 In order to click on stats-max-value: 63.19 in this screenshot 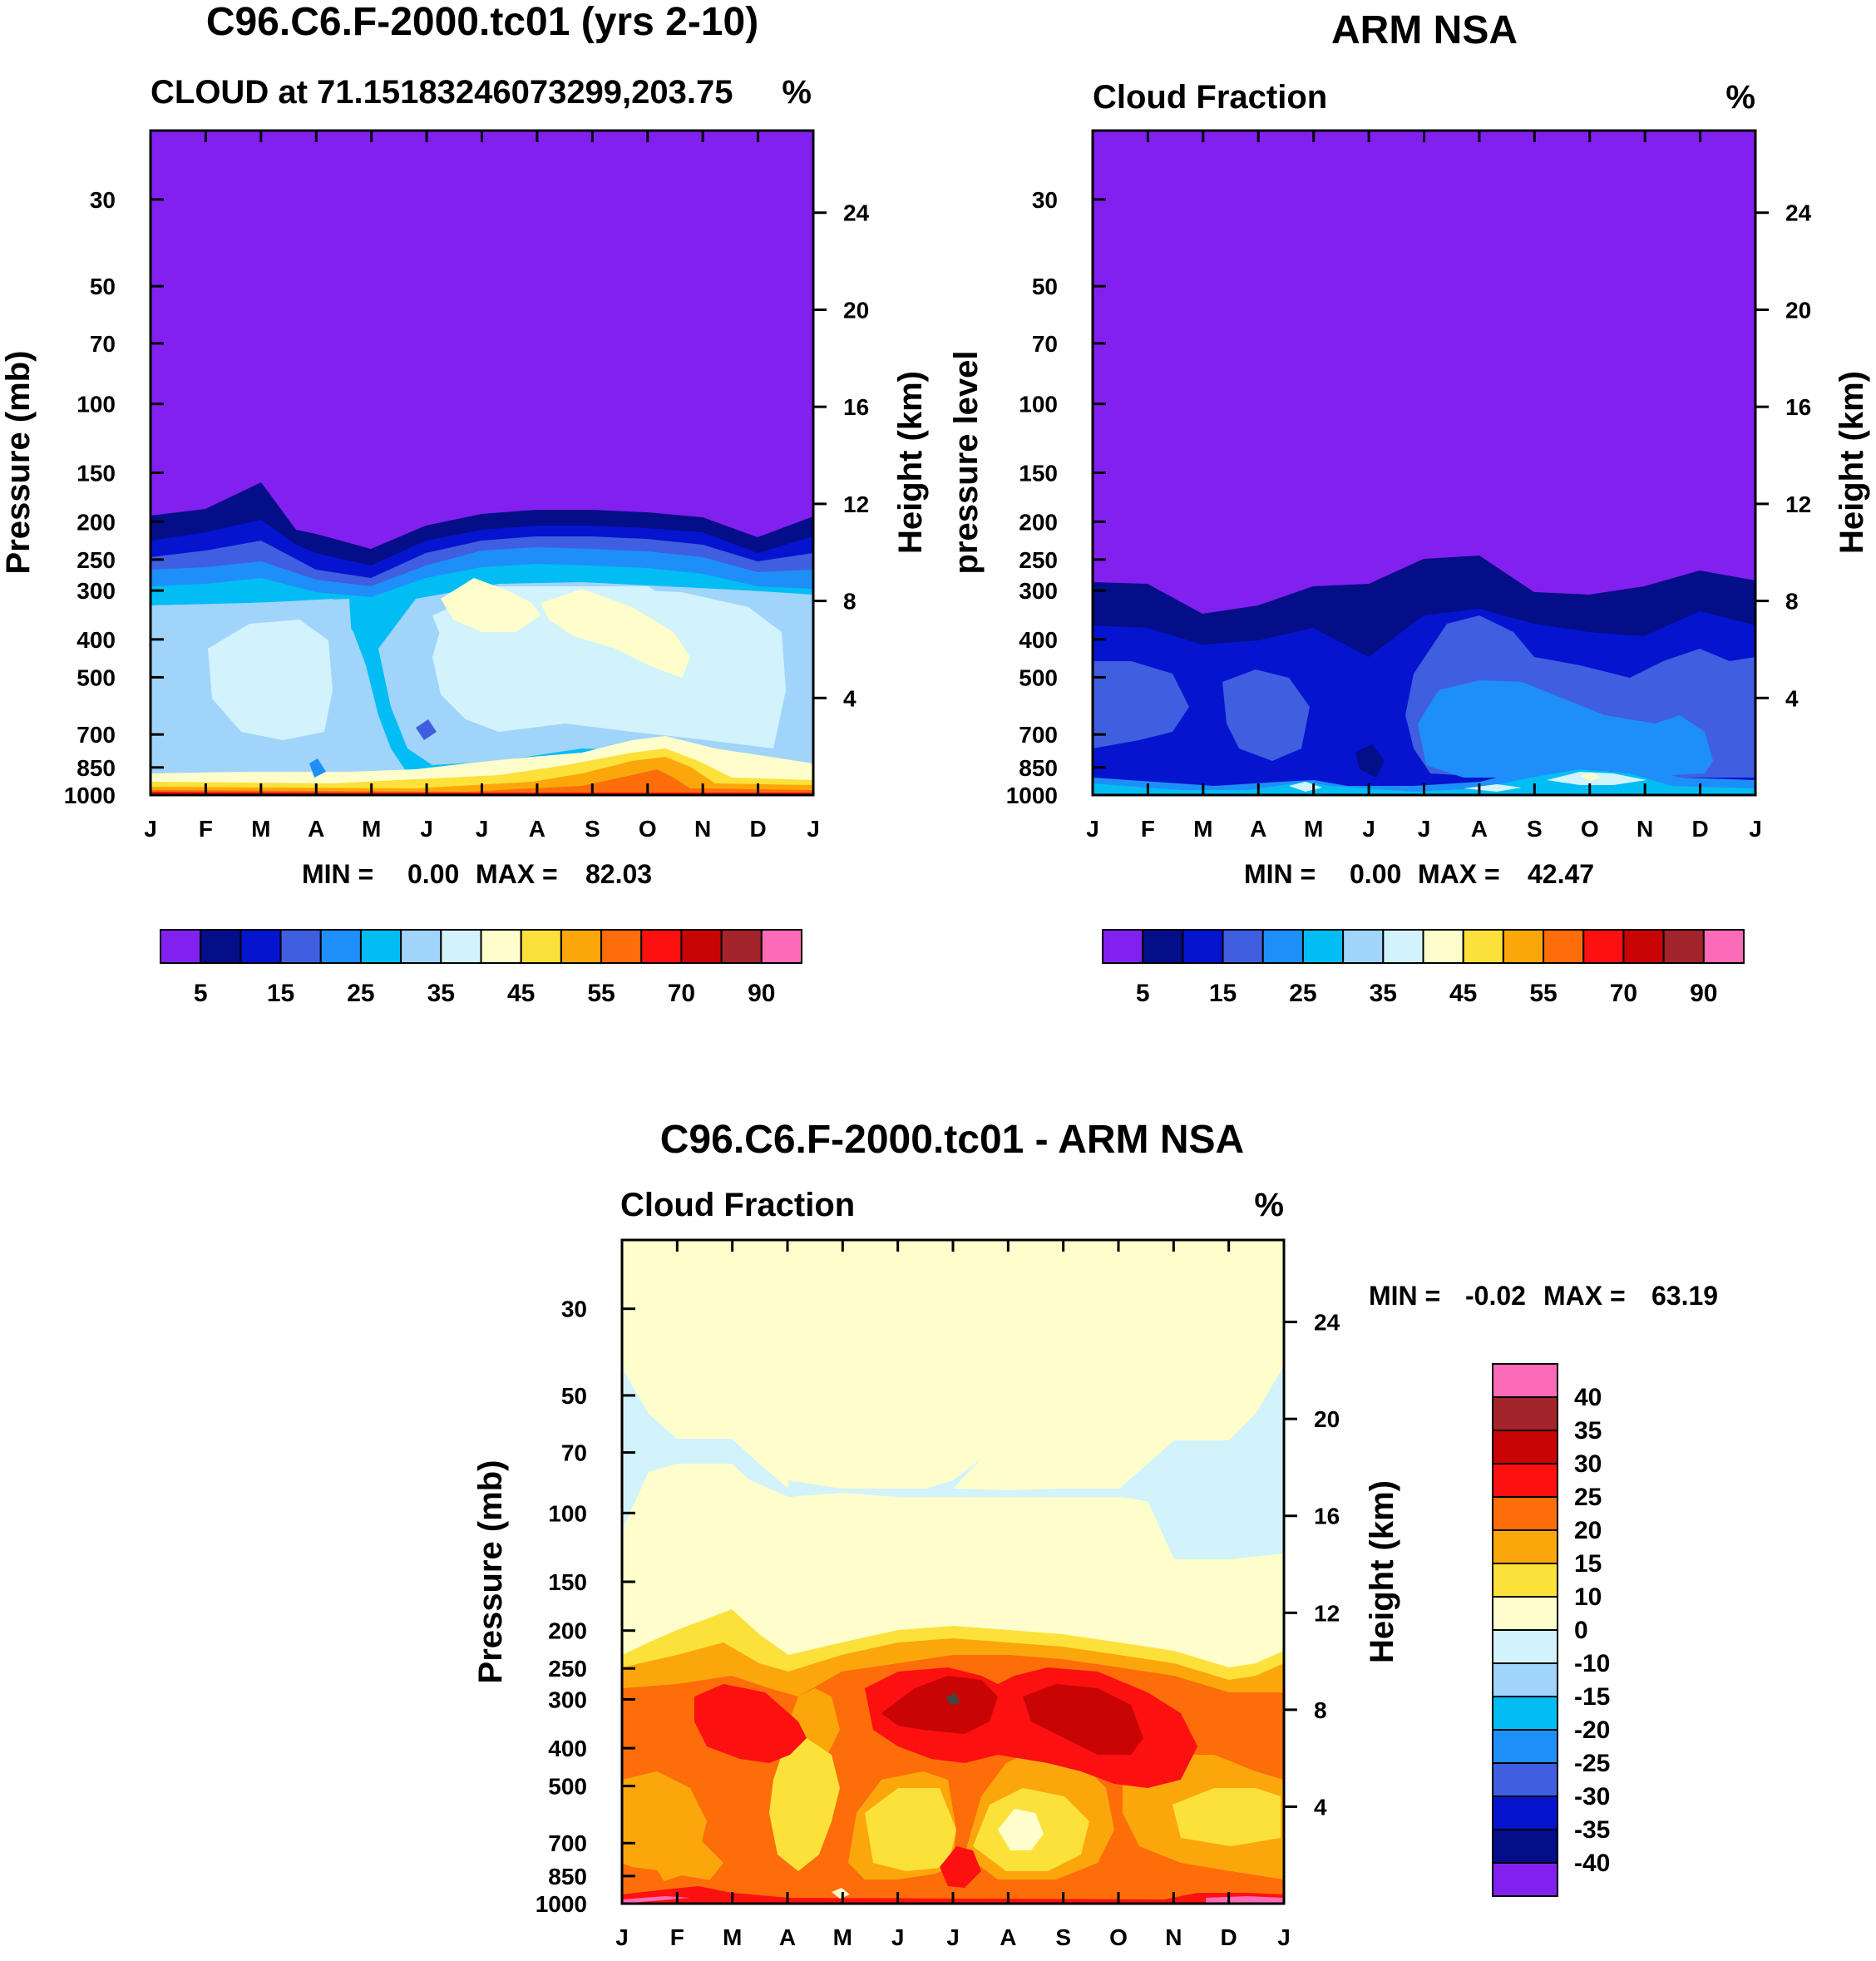, I will do `click(1685, 1296)`.